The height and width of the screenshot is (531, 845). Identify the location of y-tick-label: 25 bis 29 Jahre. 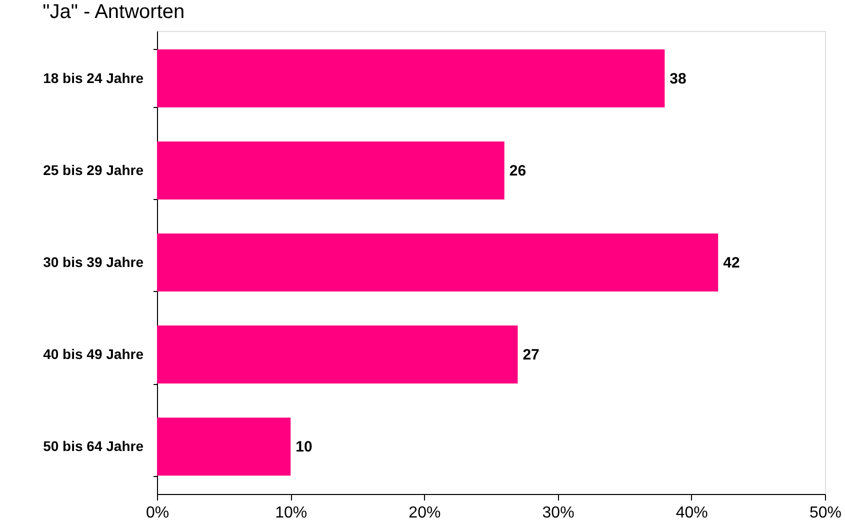
(93, 170).